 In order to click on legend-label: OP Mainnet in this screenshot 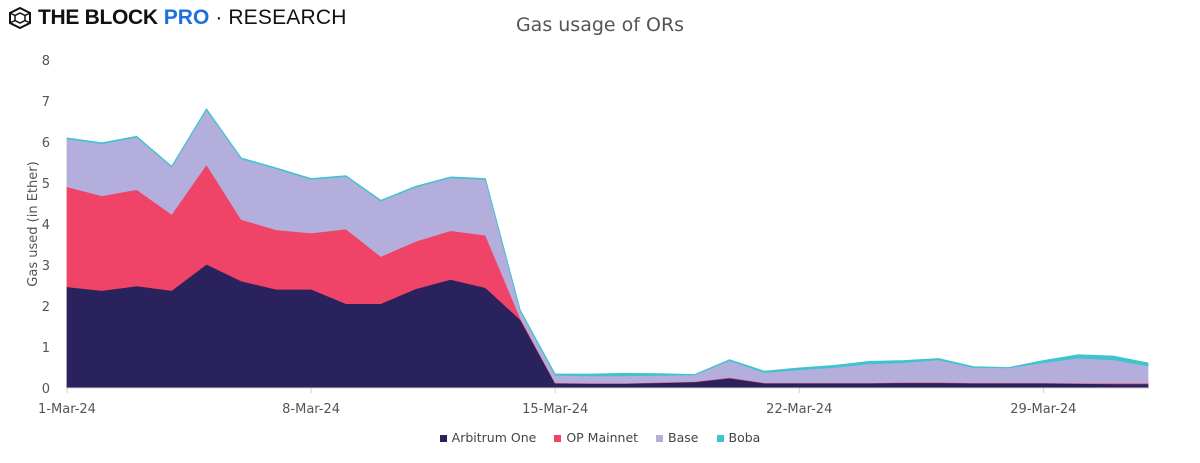, I will do `click(602, 437)`.